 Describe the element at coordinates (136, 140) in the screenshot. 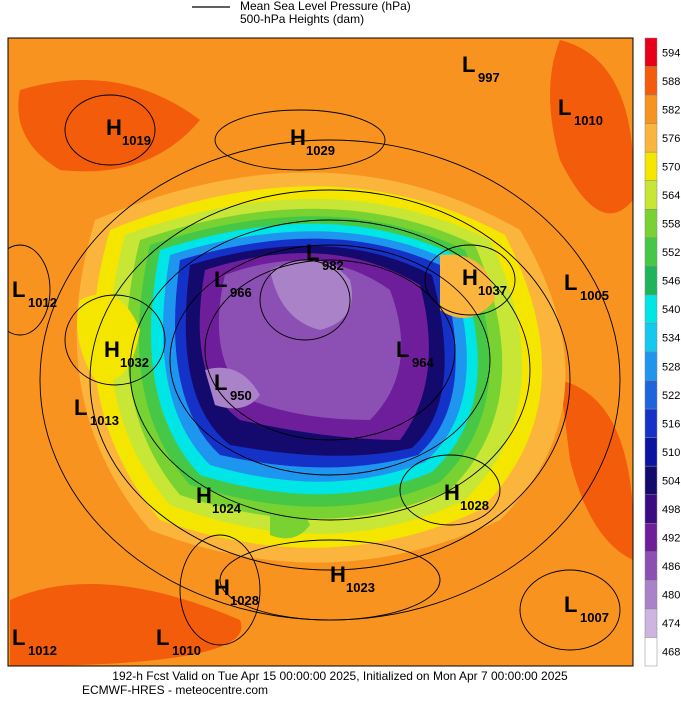

I see `center-pressure: 1019` at that location.